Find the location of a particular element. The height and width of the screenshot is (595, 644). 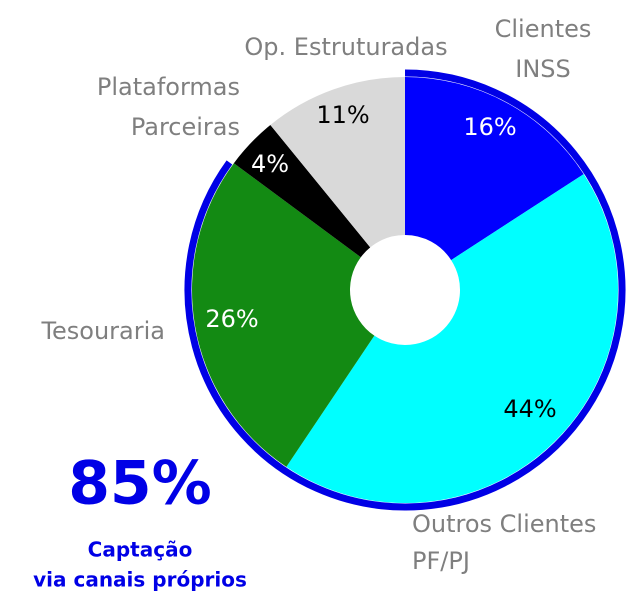

callout-caption: Captação is located at coordinates (140, 550).